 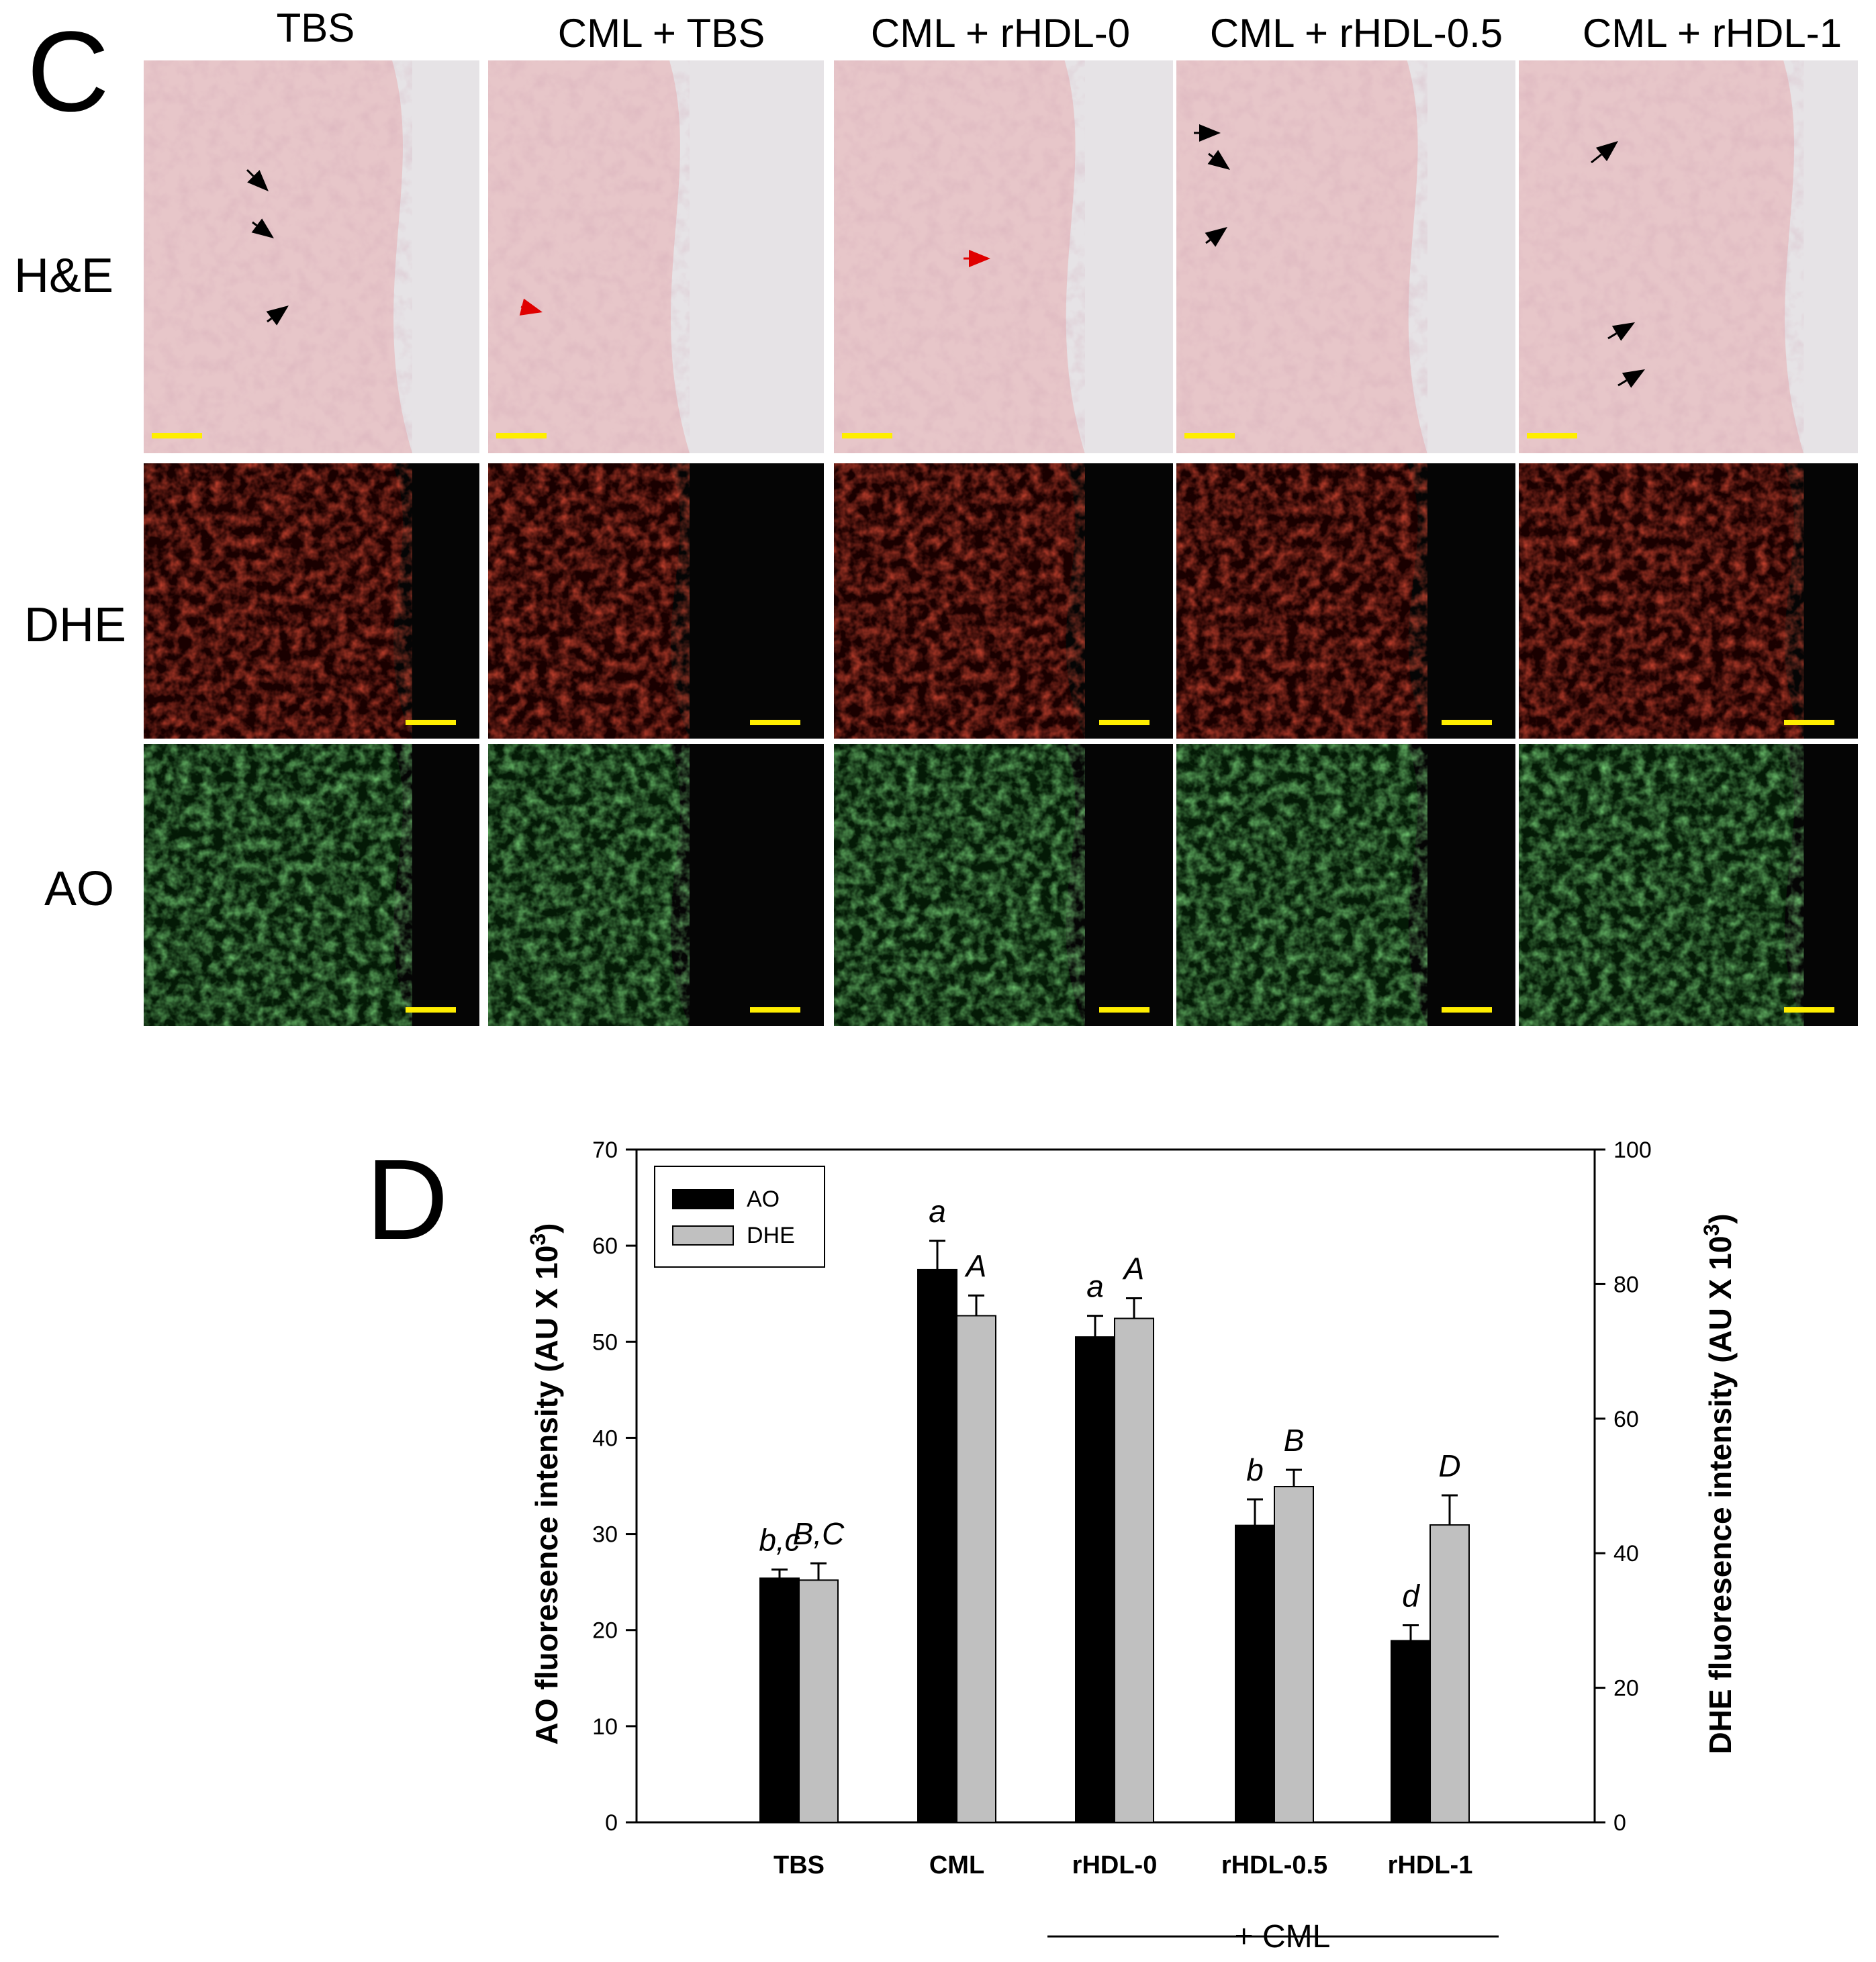 I want to click on micrograph-dhe-tbs, so click(x=311, y=601).